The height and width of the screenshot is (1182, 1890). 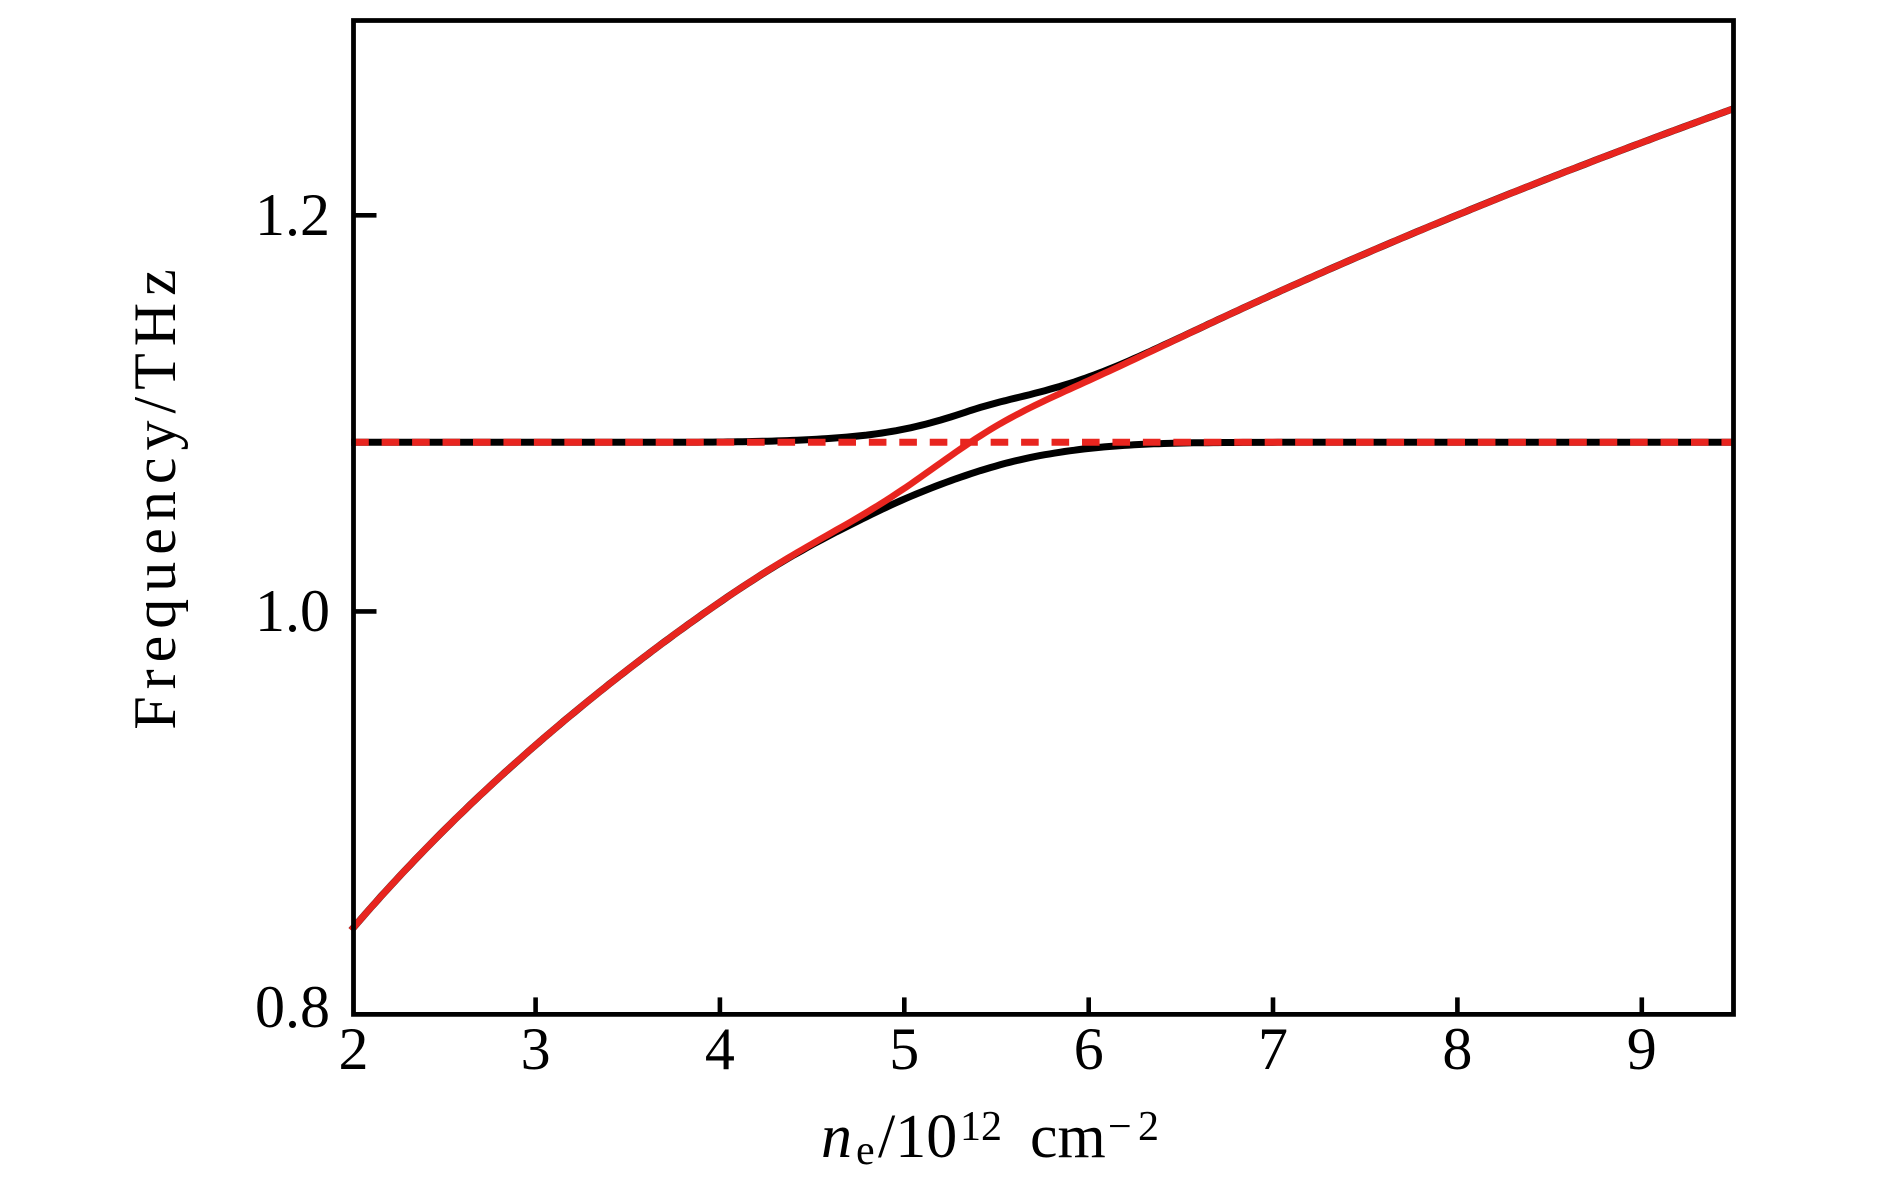 What do you see at coordinates (536, 1049) in the screenshot?
I see `svg-text: 3` at bounding box center [536, 1049].